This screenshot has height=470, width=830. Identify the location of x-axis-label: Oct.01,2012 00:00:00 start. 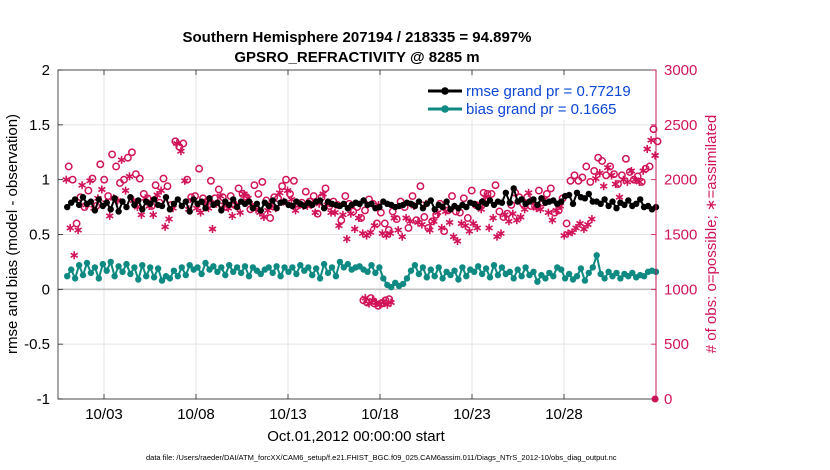
(356, 436).